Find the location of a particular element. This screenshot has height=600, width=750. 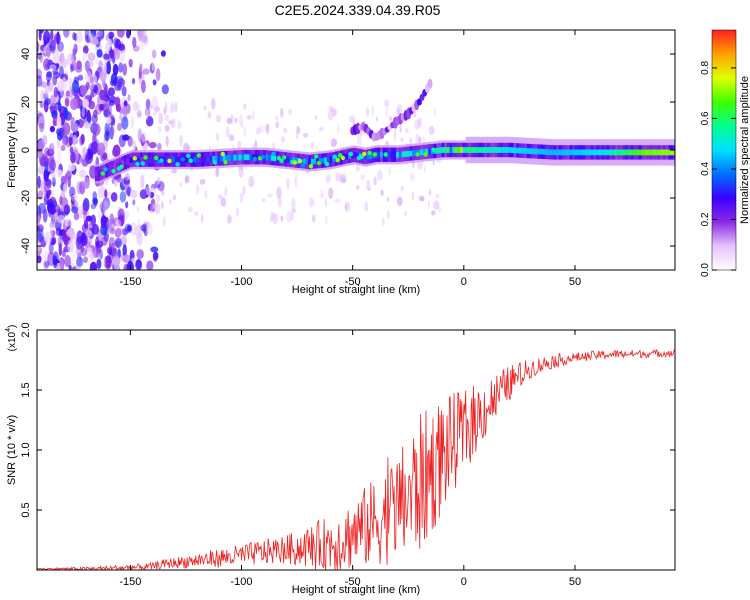

snr-x-label: Height of straight line (km) is located at coordinates (356, 590).